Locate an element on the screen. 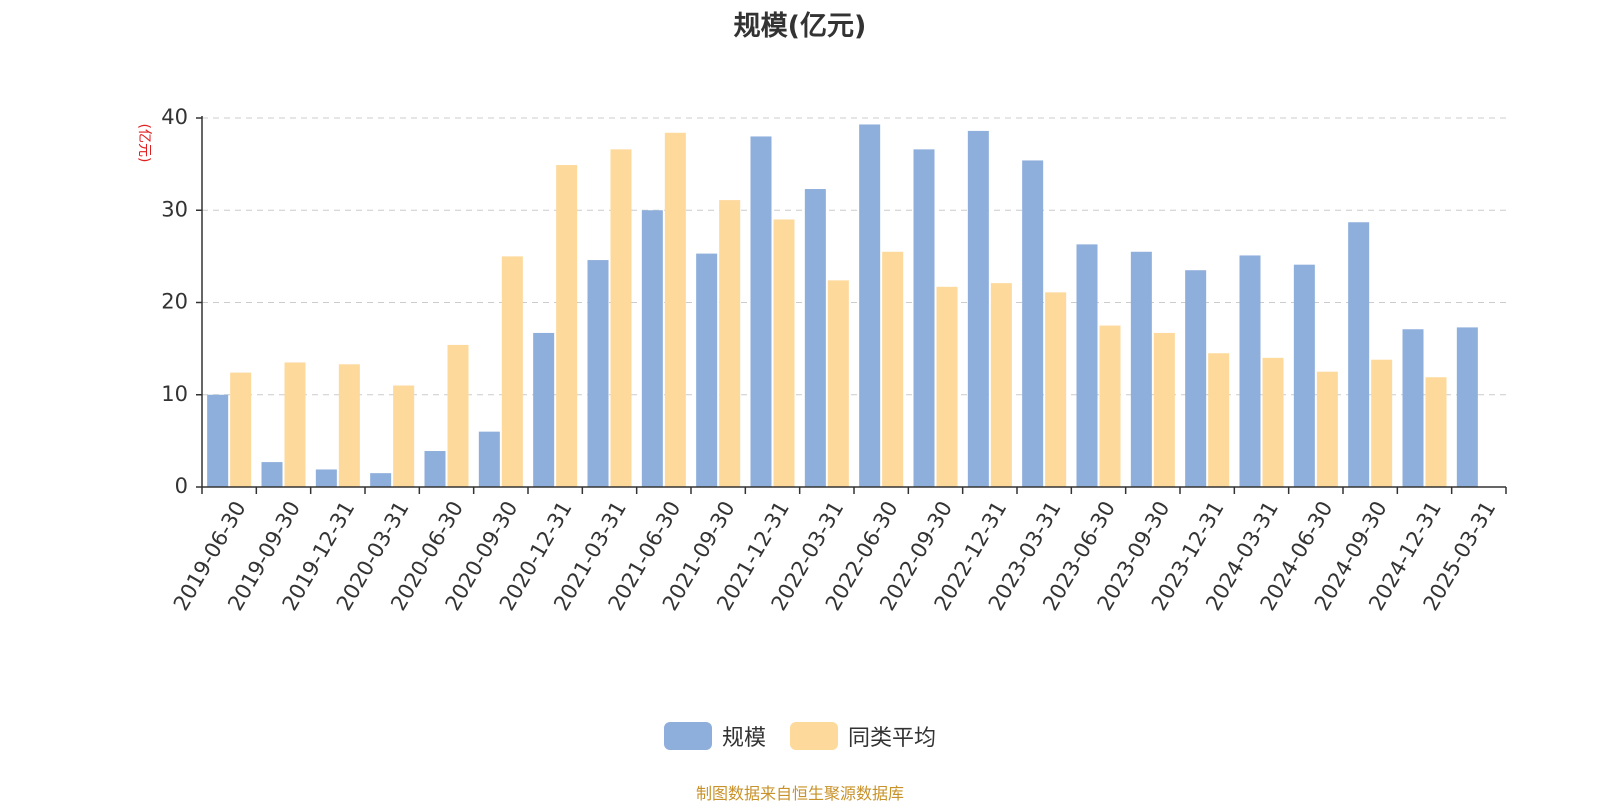 The width and height of the screenshot is (1600, 804). legend-swatch-scale is located at coordinates (687, 736).